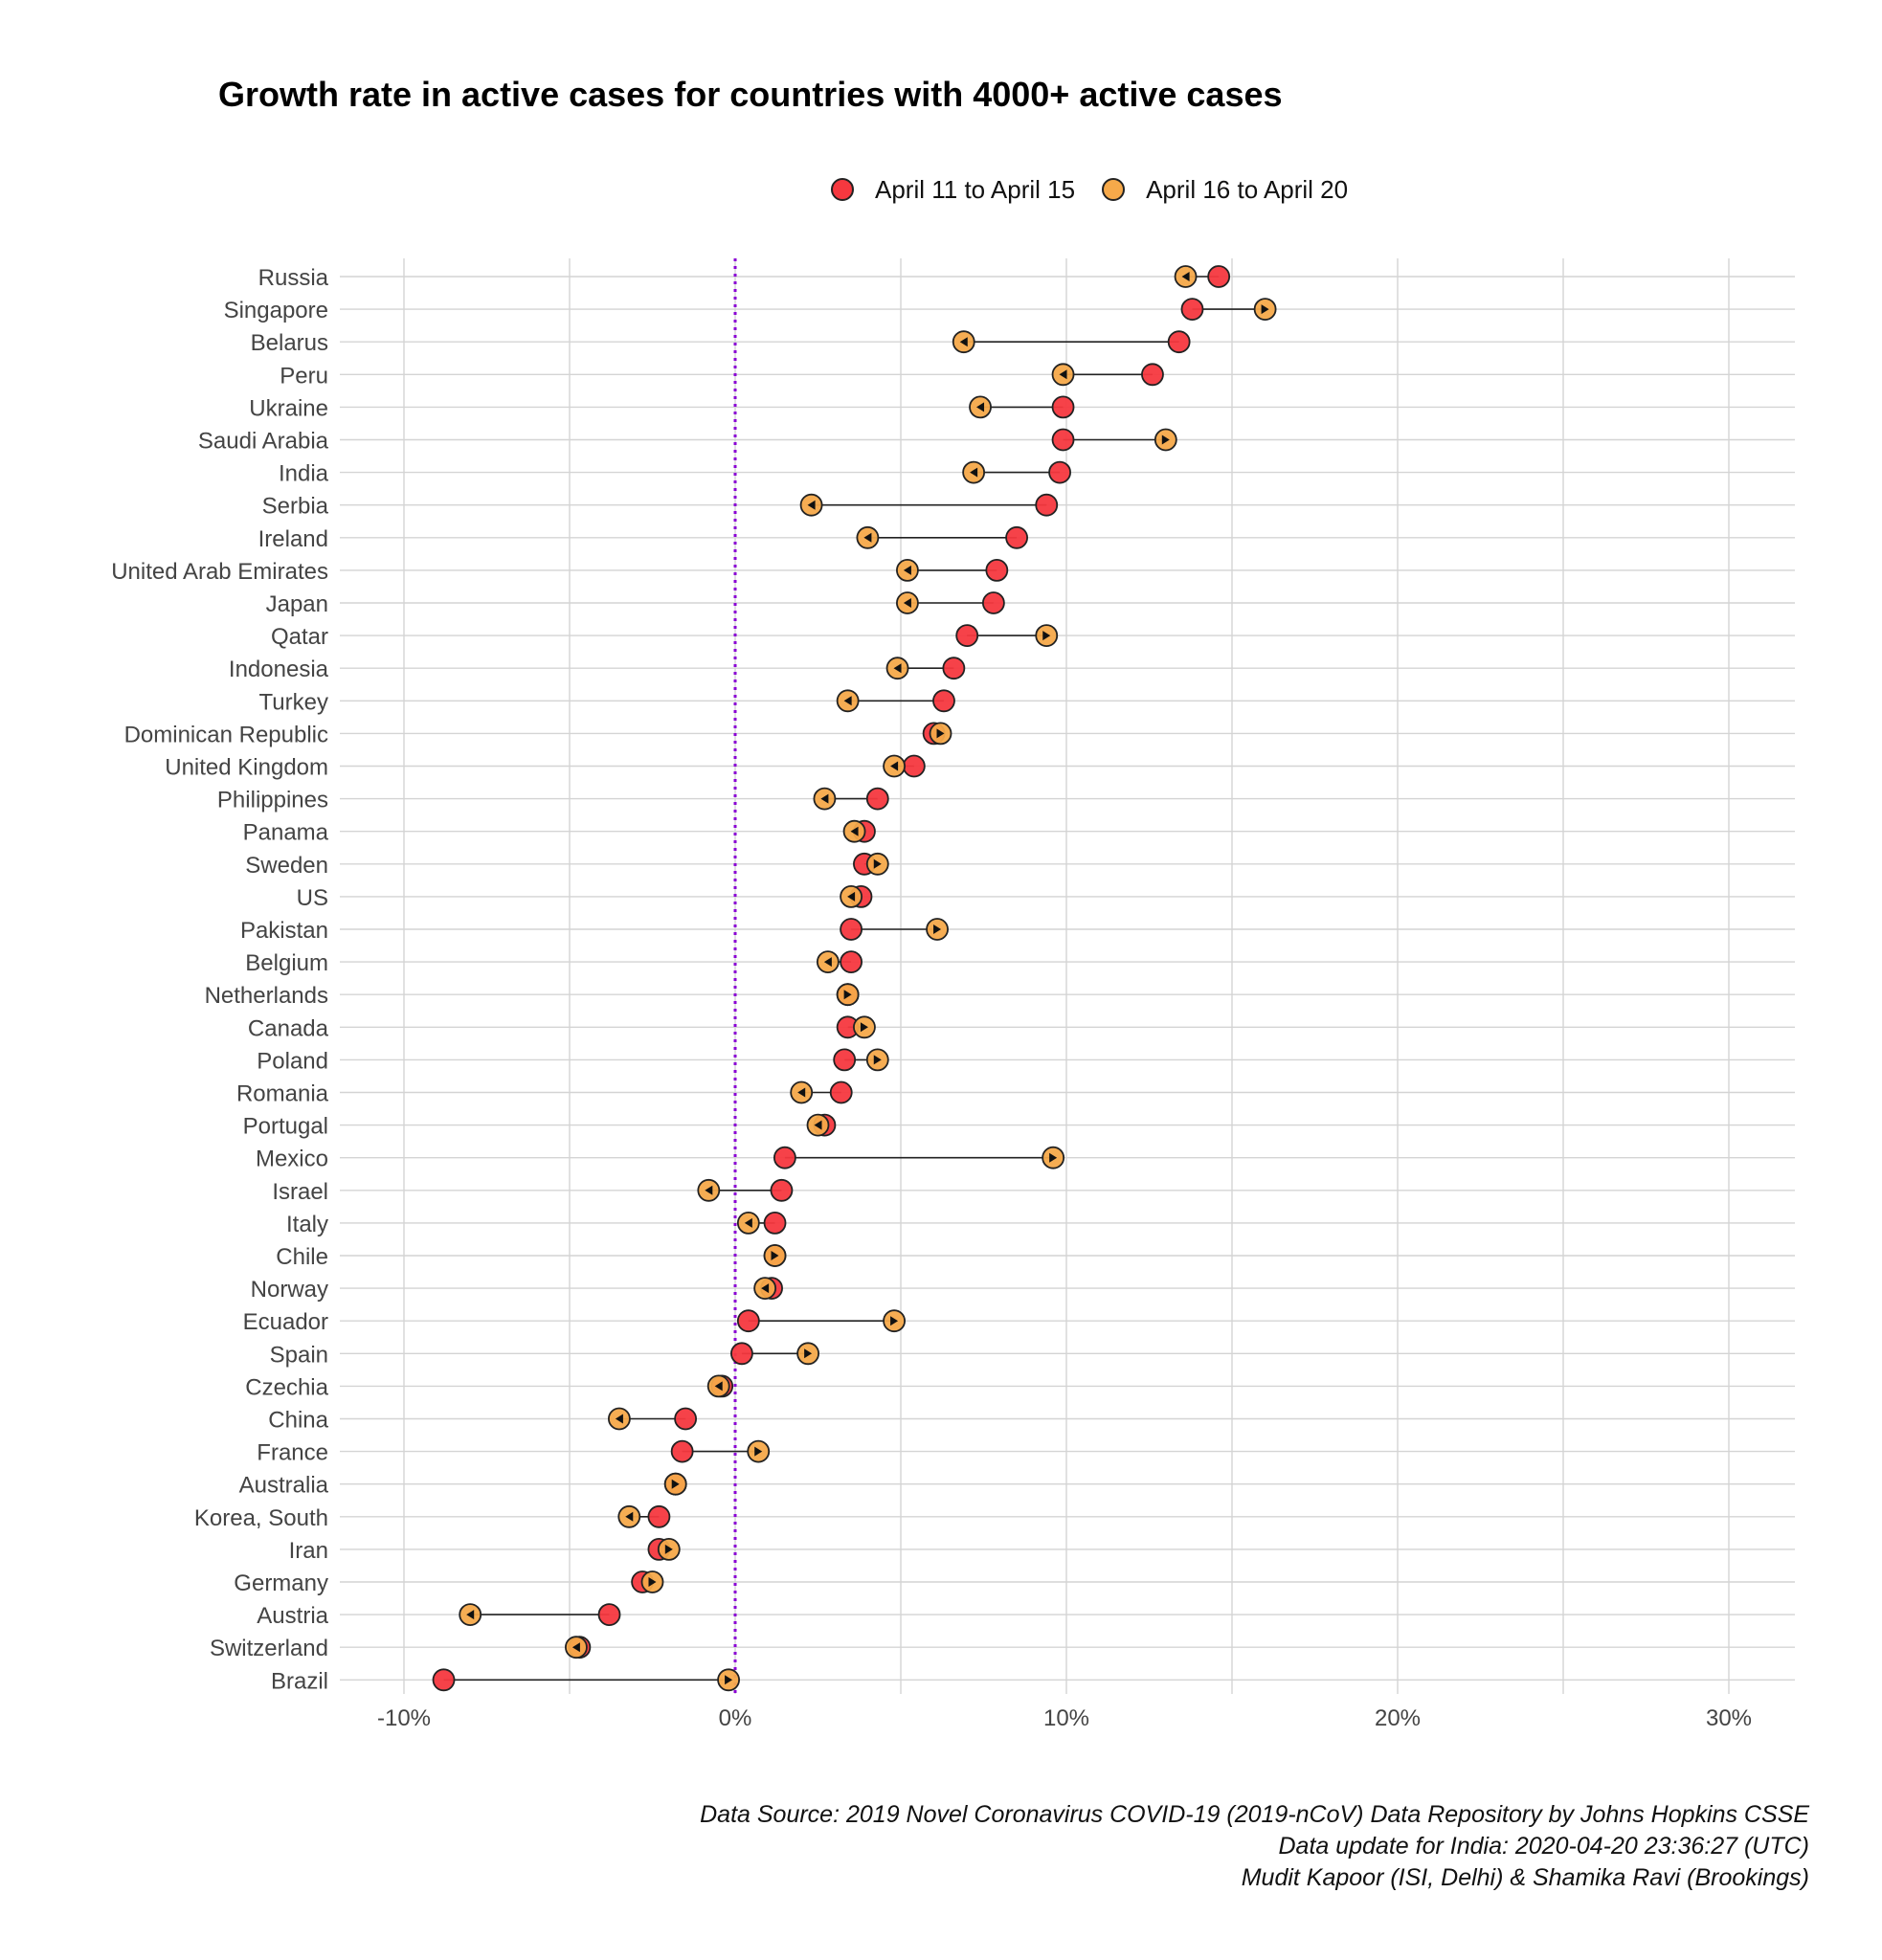 The height and width of the screenshot is (1960, 1882). What do you see at coordinates (279, 669) in the screenshot?
I see `y-tick-label: Indonesia` at bounding box center [279, 669].